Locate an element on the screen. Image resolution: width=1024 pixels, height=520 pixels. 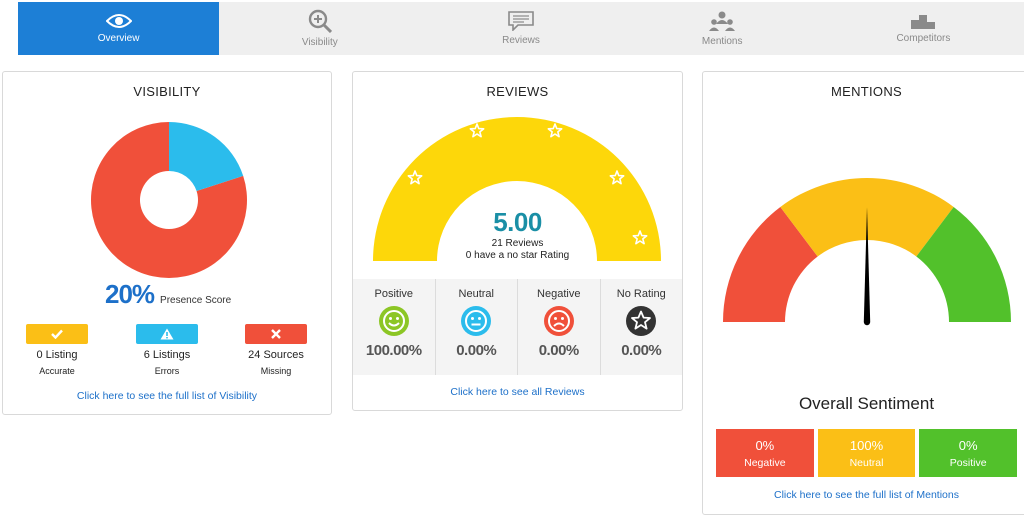
accurate-badge is located at coordinates (57, 334).